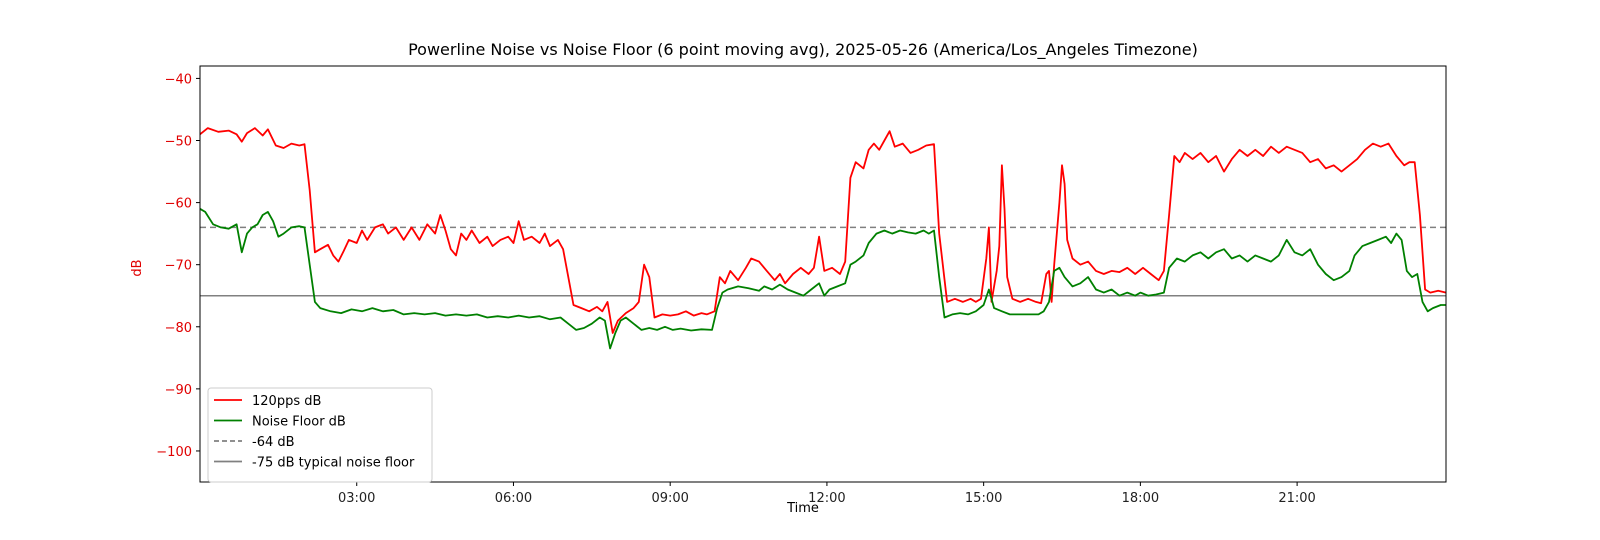  I want to click on y-tick-label: −90, so click(178, 390).